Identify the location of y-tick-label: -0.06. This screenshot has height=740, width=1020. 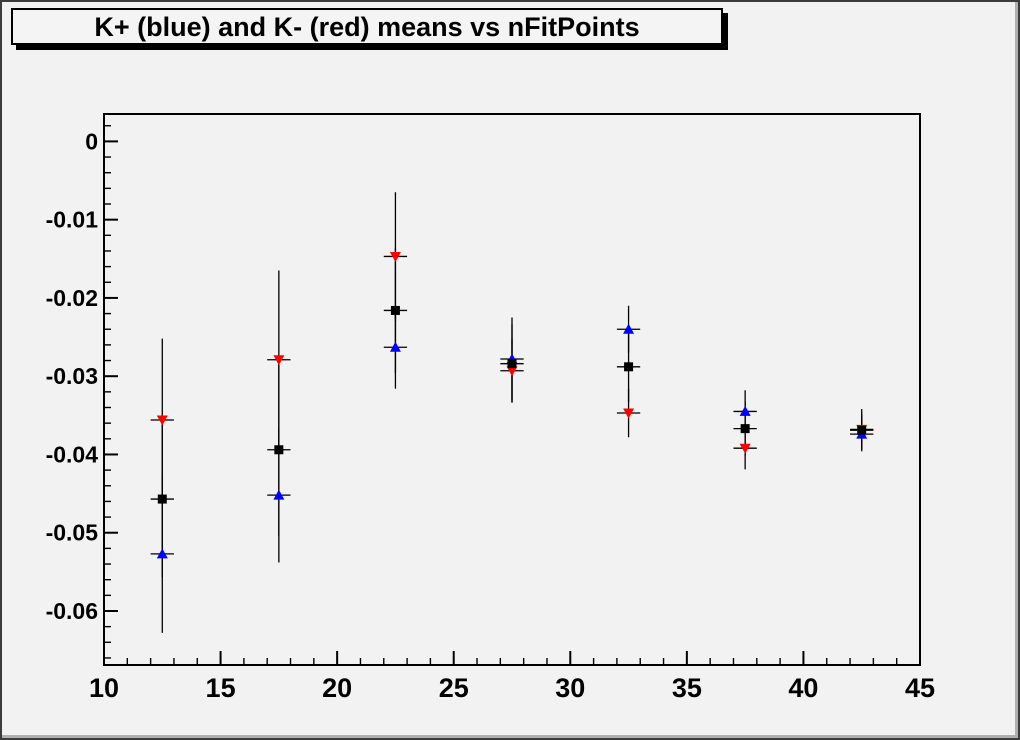
(72, 611).